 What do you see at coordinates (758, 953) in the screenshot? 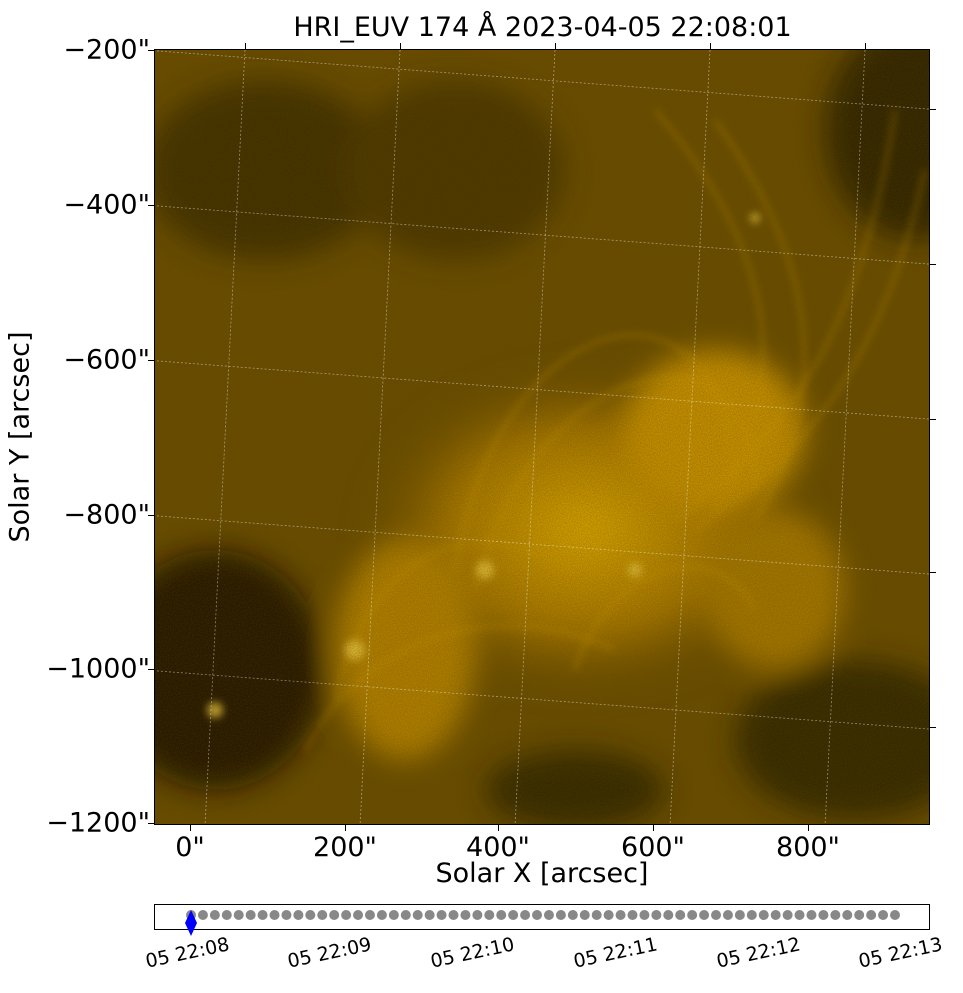
I see `time-tick-label: 05 22:12` at bounding box center [758, 953].